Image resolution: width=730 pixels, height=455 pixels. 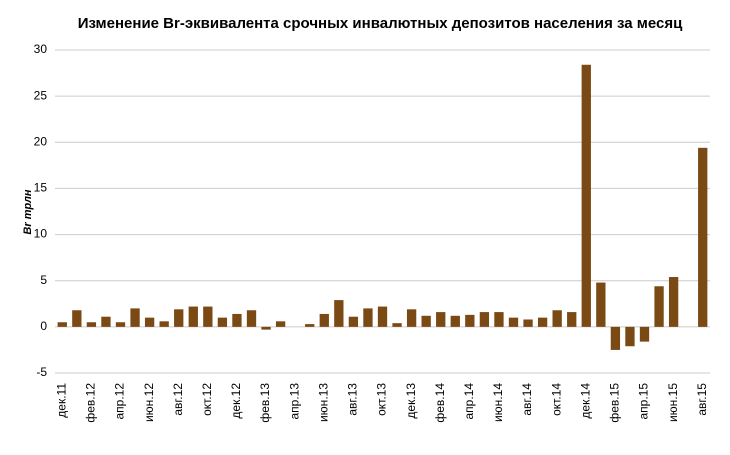 What do you see at coordinates (41, 188) in the screenshot?
I see `y-tick-label: 15` at bounding box center [41, 188].